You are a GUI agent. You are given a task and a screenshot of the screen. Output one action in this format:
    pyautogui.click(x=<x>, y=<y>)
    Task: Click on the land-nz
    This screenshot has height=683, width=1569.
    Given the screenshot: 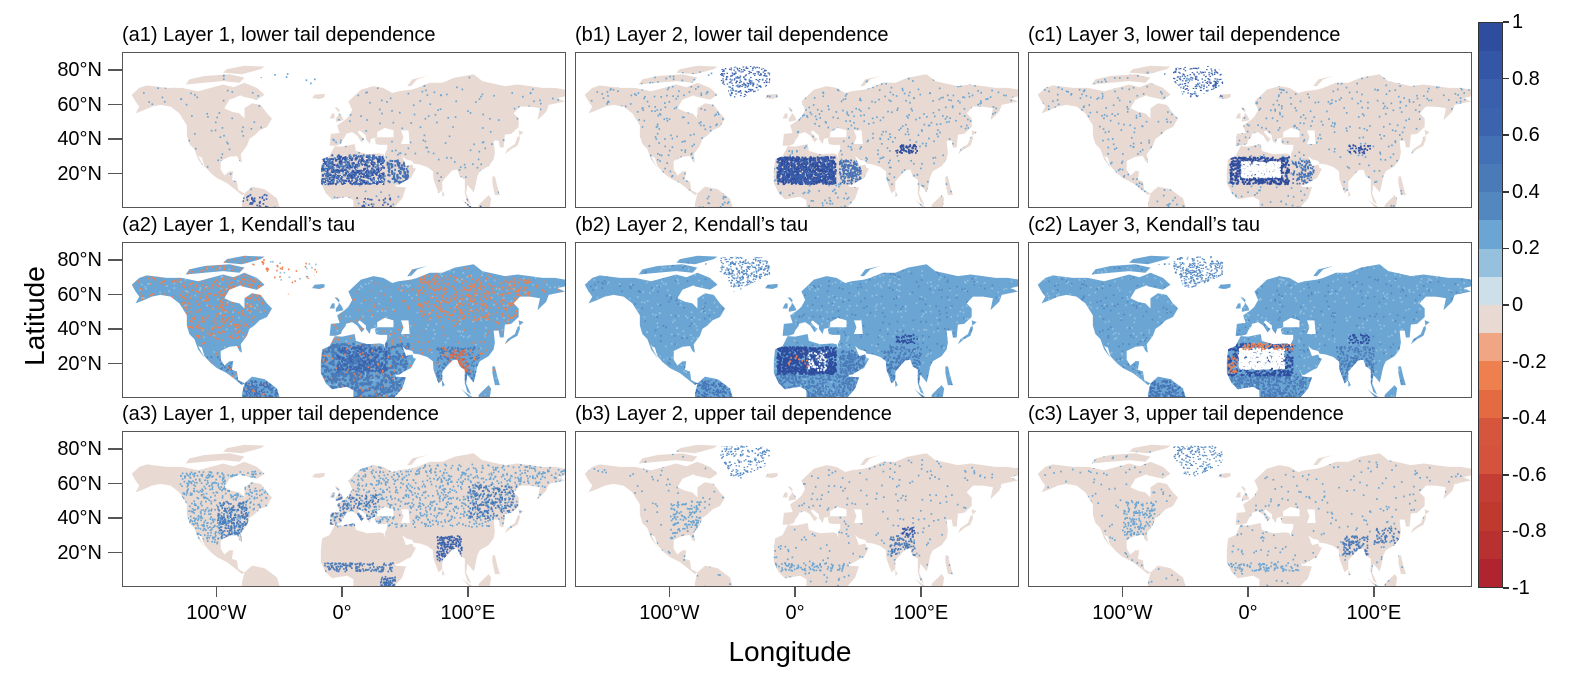 What is the action you would take?
    pyautogui.click(x=870, y=81)
    